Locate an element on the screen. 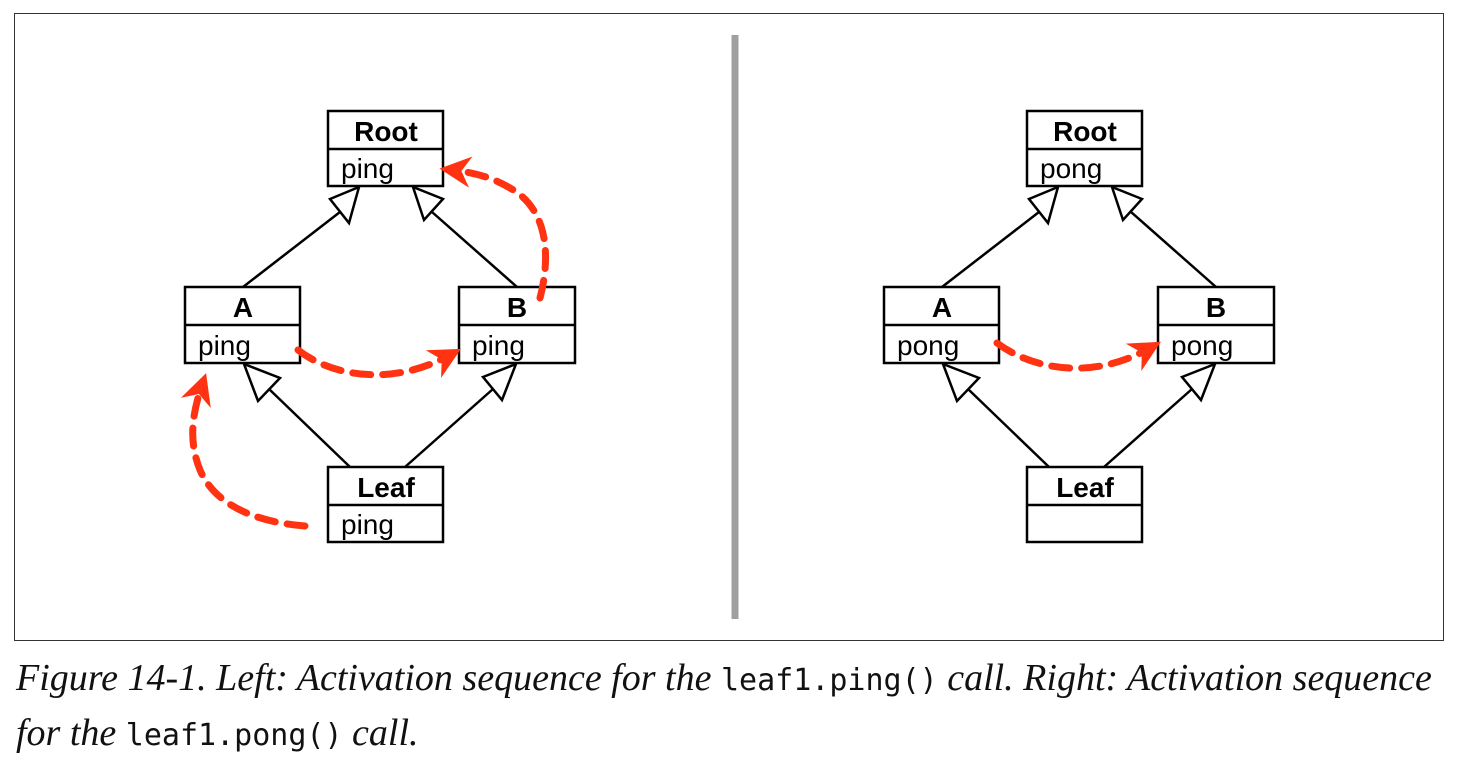 The image size is (1461, 771). class-box-b: B pong is located at coordinates (1216, 325).